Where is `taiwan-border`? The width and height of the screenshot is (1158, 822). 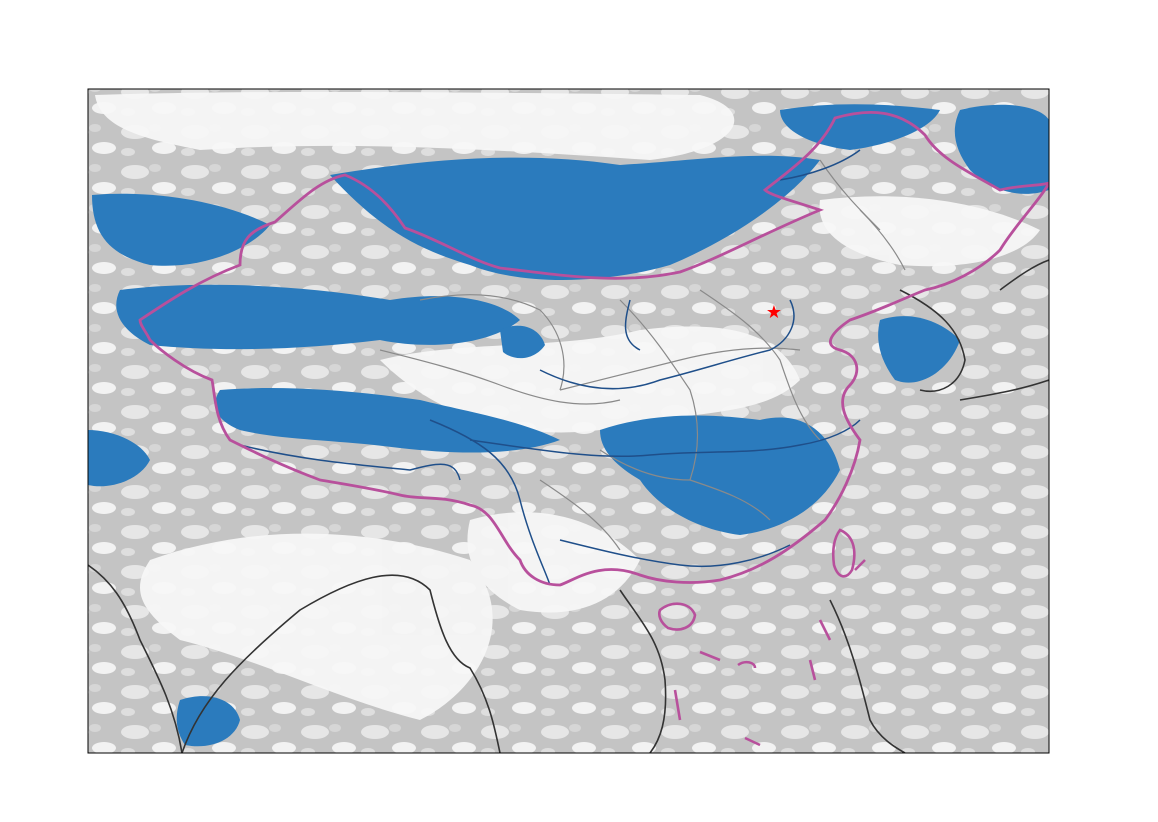 taiwan-border is located at coordinates (843, 553).